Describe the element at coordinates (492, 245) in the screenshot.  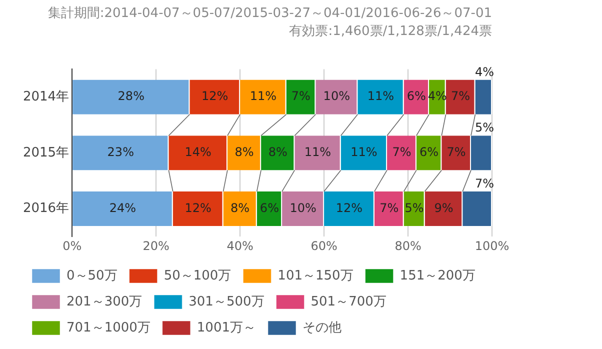
I see `x-tick-label: 100%` at that location.